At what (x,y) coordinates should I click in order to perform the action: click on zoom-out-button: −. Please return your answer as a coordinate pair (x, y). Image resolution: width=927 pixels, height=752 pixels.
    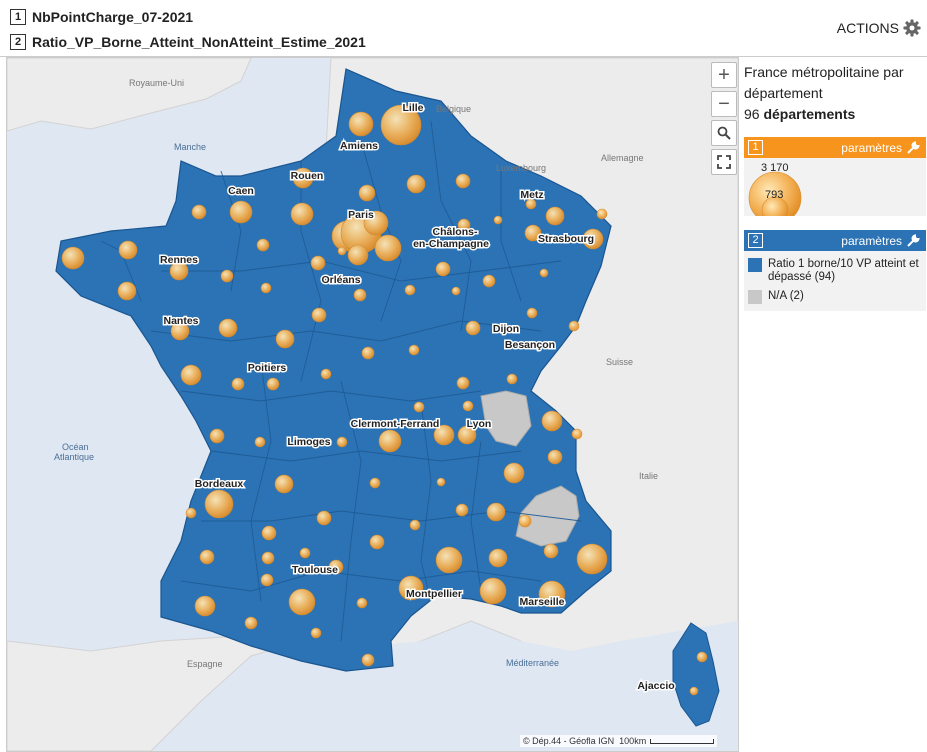
    Looking at the image, I should click on (724, 104).